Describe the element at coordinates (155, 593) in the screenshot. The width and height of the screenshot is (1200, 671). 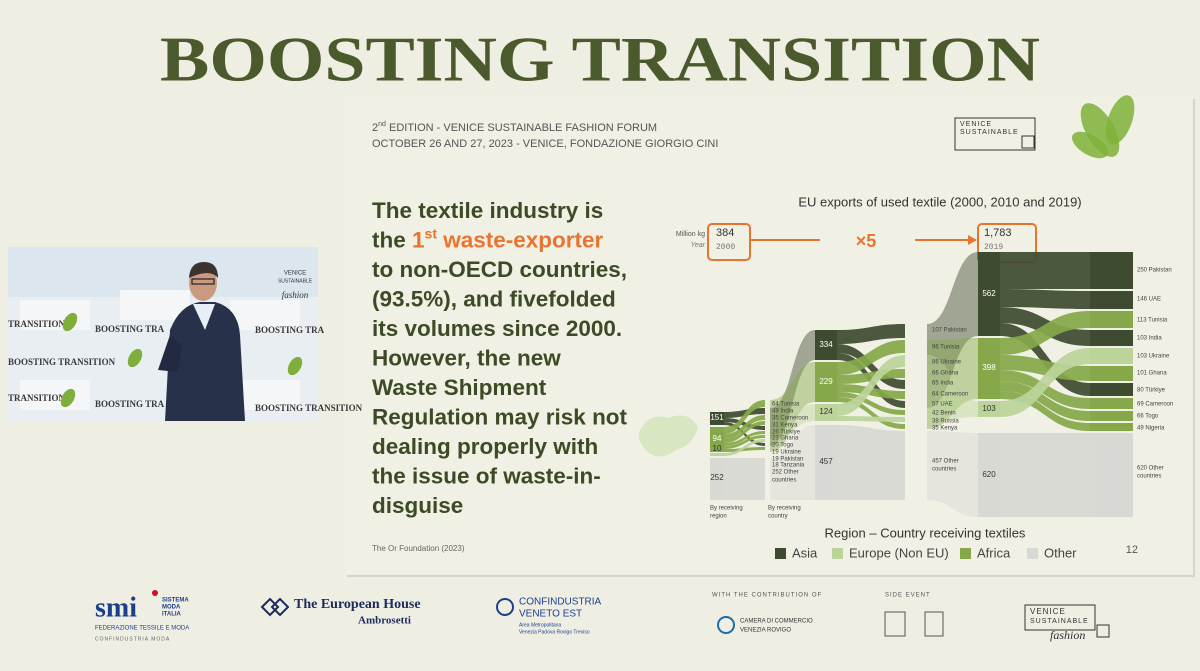
I see `logo-dot` at that location.